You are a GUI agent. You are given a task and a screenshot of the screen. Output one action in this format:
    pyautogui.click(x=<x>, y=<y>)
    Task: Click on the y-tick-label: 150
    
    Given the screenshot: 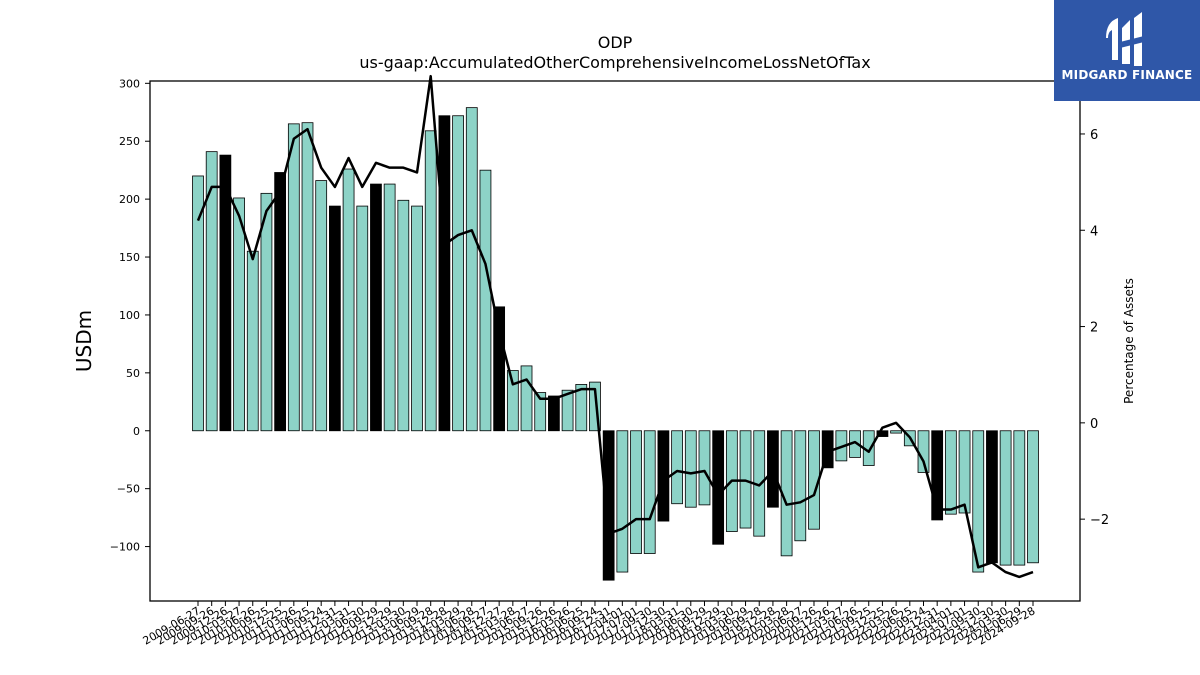 What is the action you would take?
    pyautogui.click(x=129, y=257)
    